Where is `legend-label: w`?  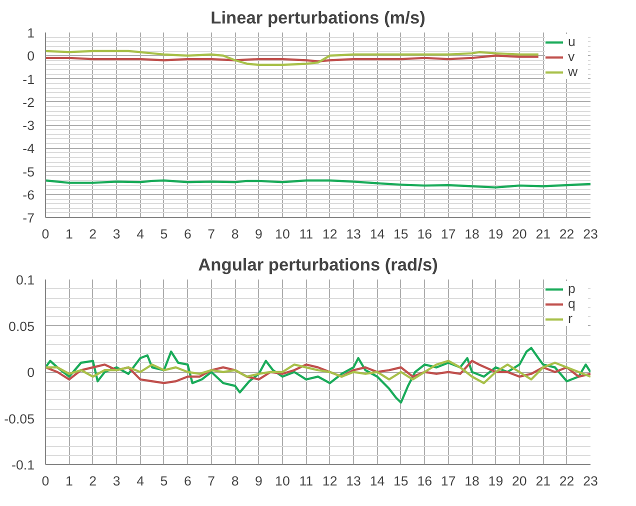
legend-label: w is located at coordinates (573, 71).